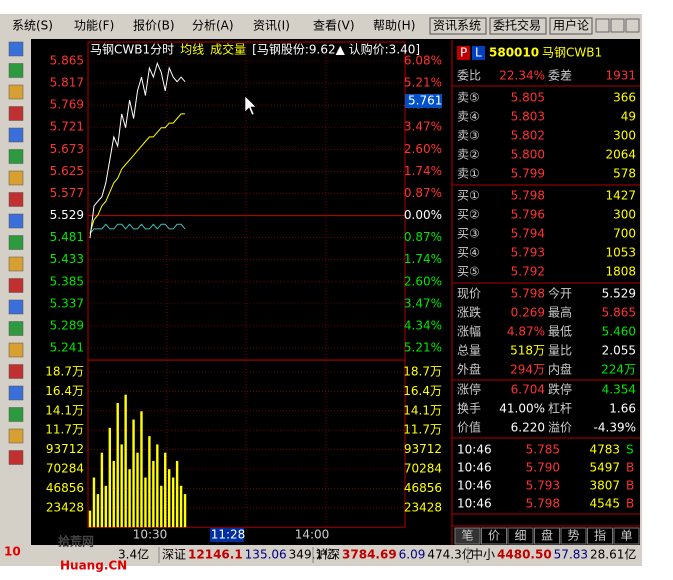  Describe the element at coordinates (618, 370) in the screenshot. I see `stat-value: 224万` at that location.